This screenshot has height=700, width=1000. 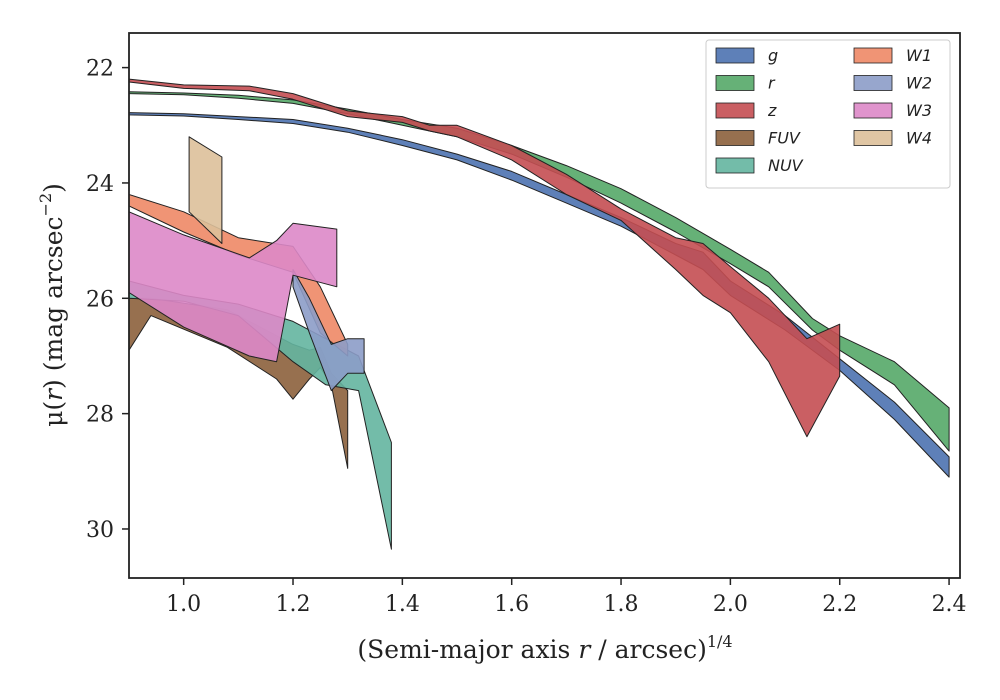 I want to click on legend-label-w1: W1, so click(x=919, y=55).